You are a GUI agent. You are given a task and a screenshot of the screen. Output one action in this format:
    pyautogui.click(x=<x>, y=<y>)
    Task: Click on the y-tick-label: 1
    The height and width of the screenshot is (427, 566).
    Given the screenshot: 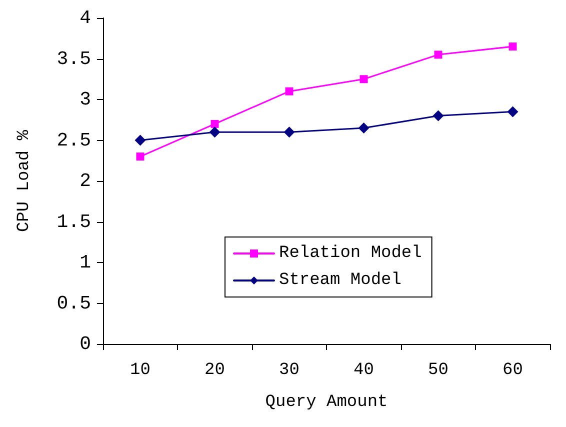 What is the action you would take?
    pyautogui.click(x=85, y=263)
    